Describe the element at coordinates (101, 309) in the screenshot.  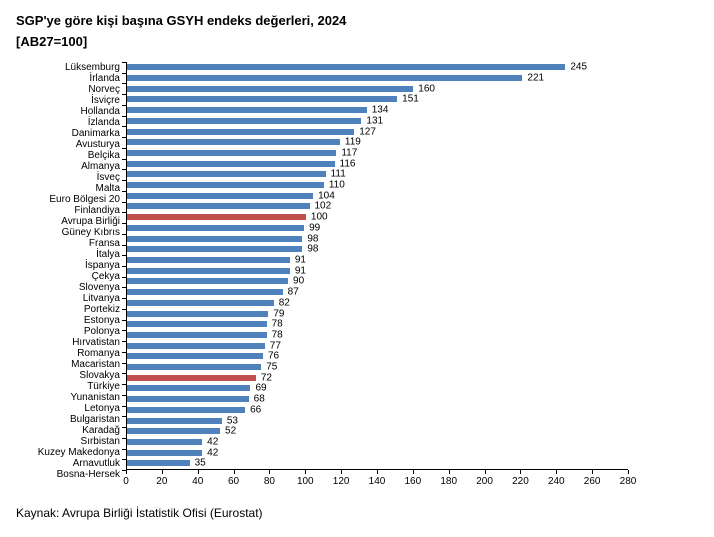
I see `category-label: Portekiz` at that location.